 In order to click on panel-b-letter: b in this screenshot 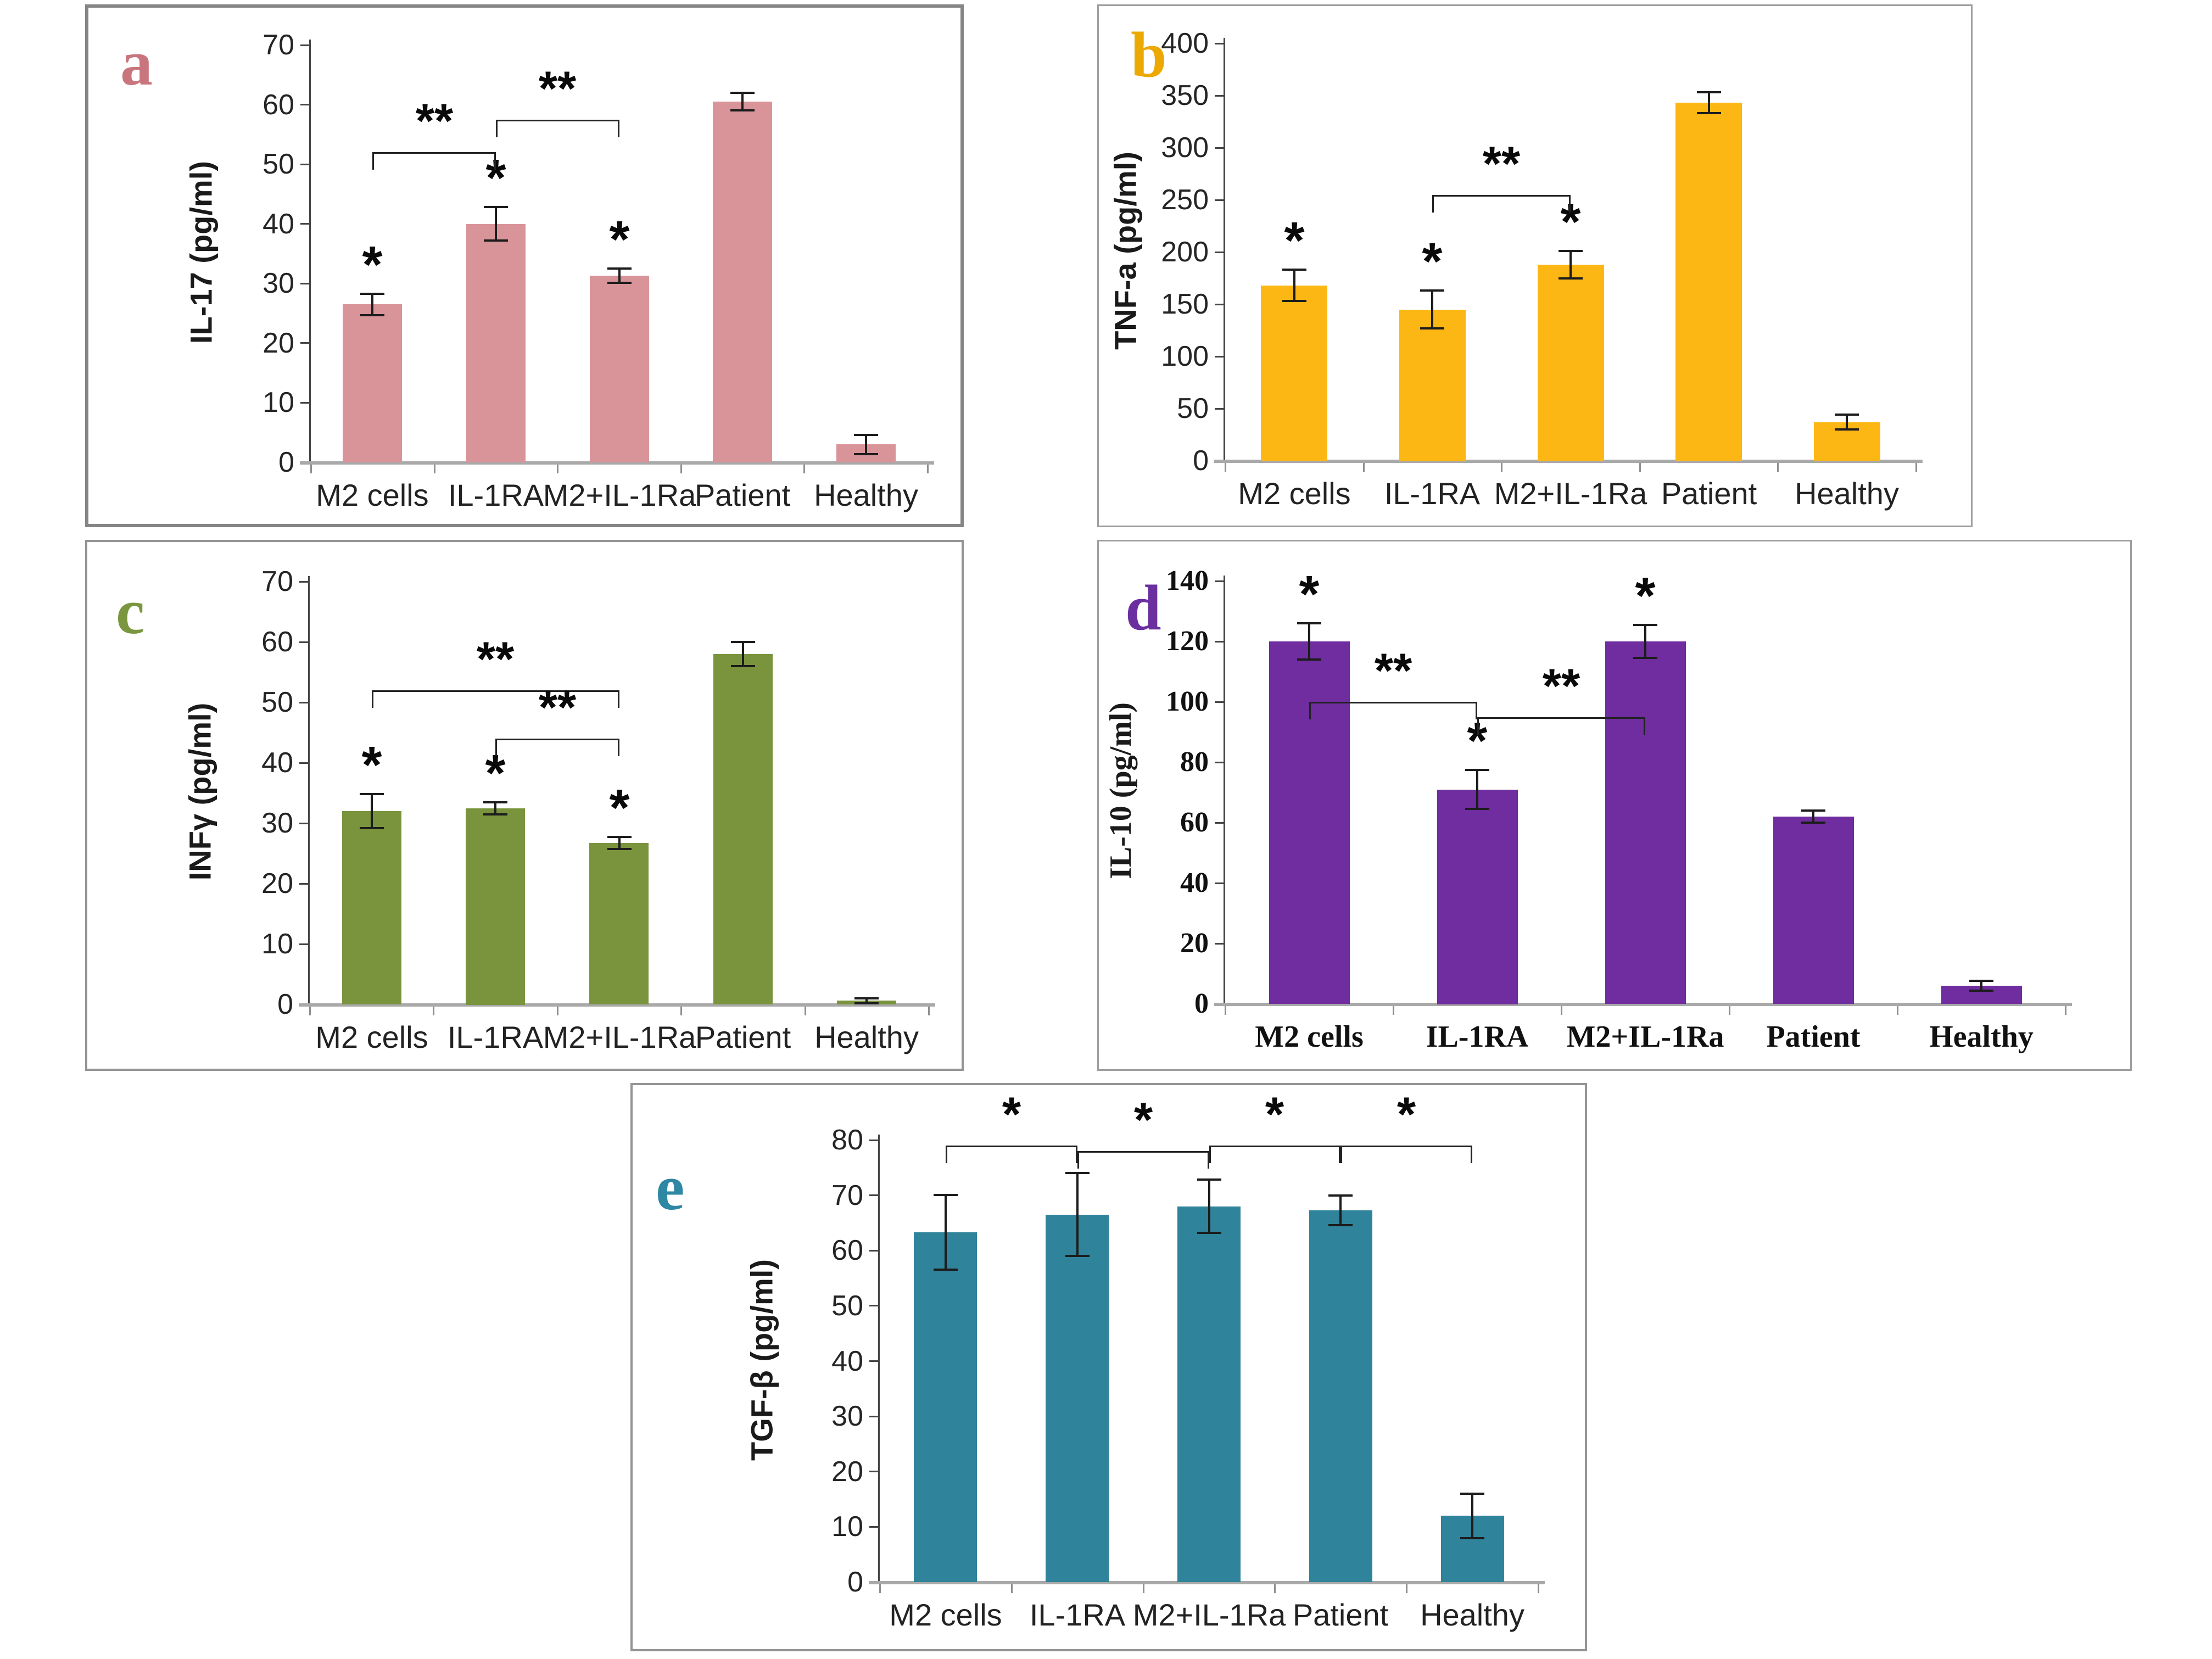, I will do `click(1149, 55)`.